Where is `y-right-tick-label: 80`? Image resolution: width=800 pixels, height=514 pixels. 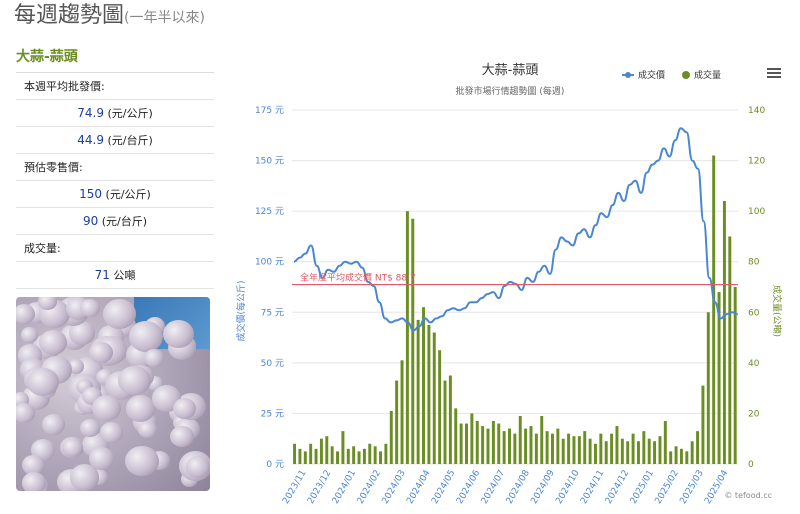
y-right-tick-label: 80 is located at coordinates (754, 263).